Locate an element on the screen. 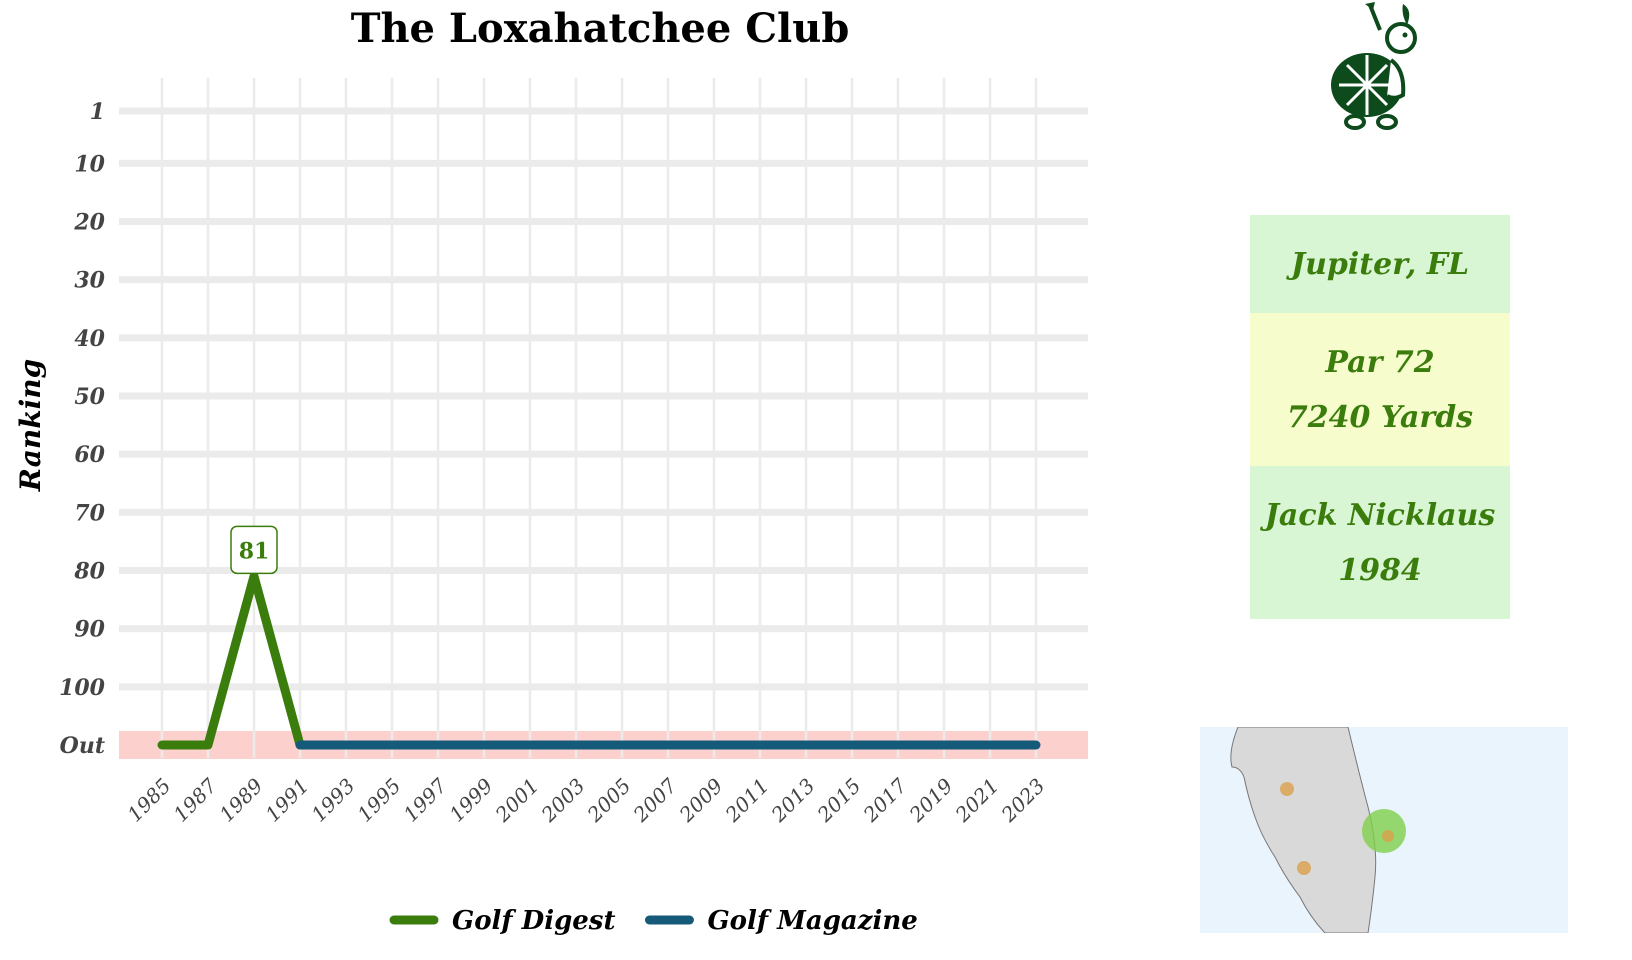 The image size is (1632, 960). designer-text: Jack Nicklaus is located at coordinates (1380, 515).